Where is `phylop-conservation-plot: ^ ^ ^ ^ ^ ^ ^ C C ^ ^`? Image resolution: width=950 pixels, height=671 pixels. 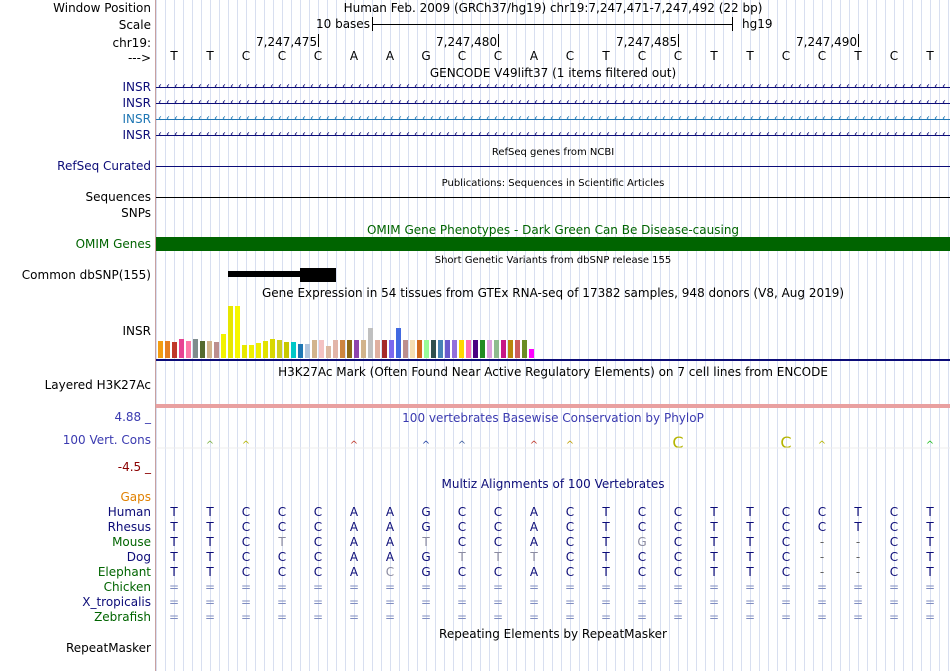 phylop-conservation-plot: ^ ^ ^ ^ ^ ^ ^ C C ^ ^ is located at coordinates (553, 452).